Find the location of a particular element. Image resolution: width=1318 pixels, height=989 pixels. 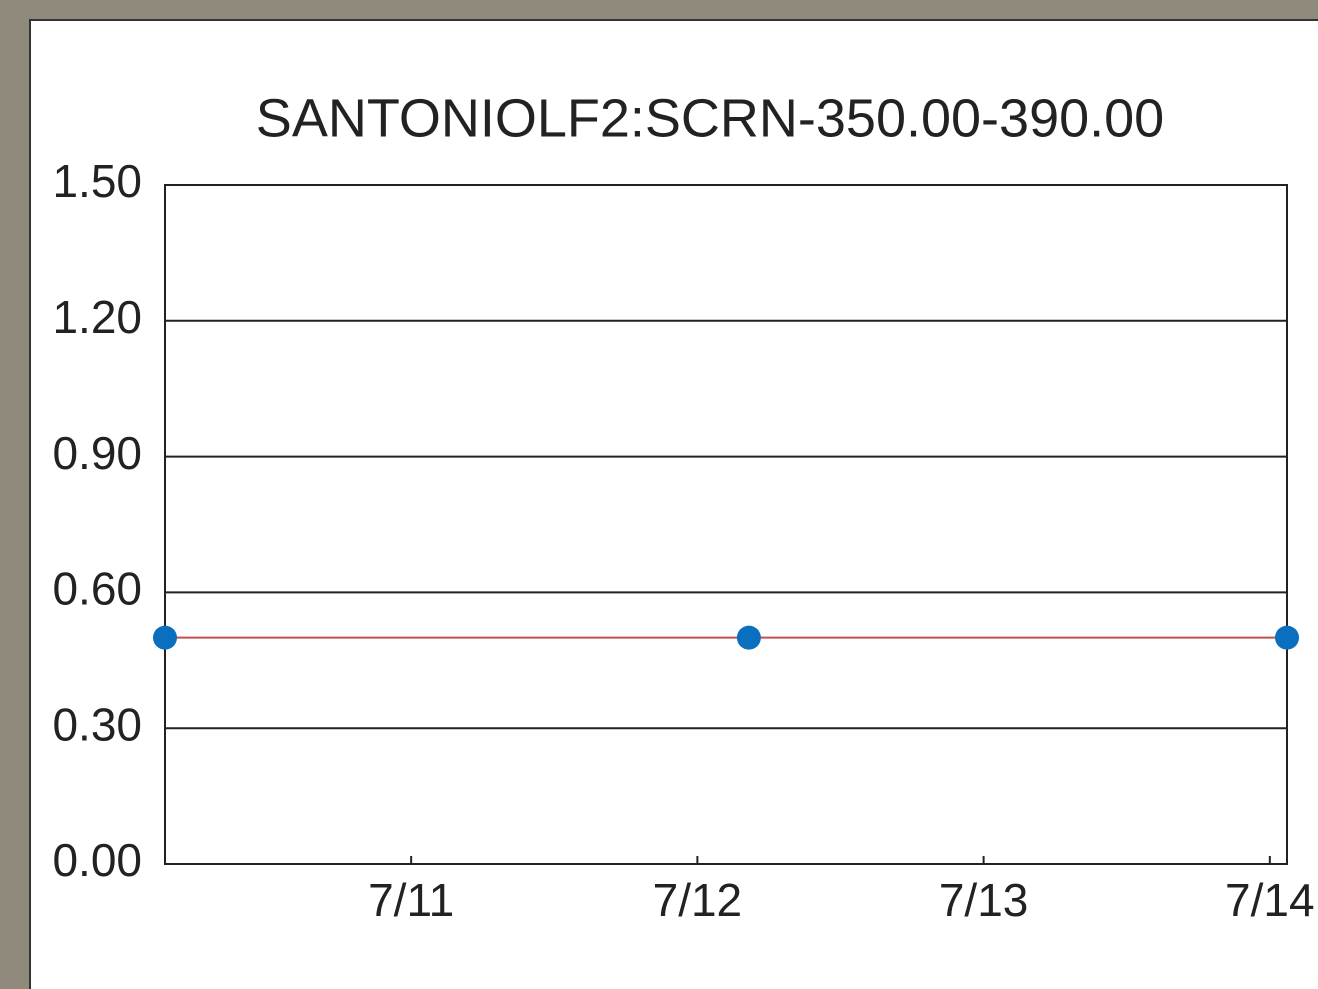

chart-title: SANTONIOLF2:SCRN-350.00-390.00 is located at coordinates (710, 118).